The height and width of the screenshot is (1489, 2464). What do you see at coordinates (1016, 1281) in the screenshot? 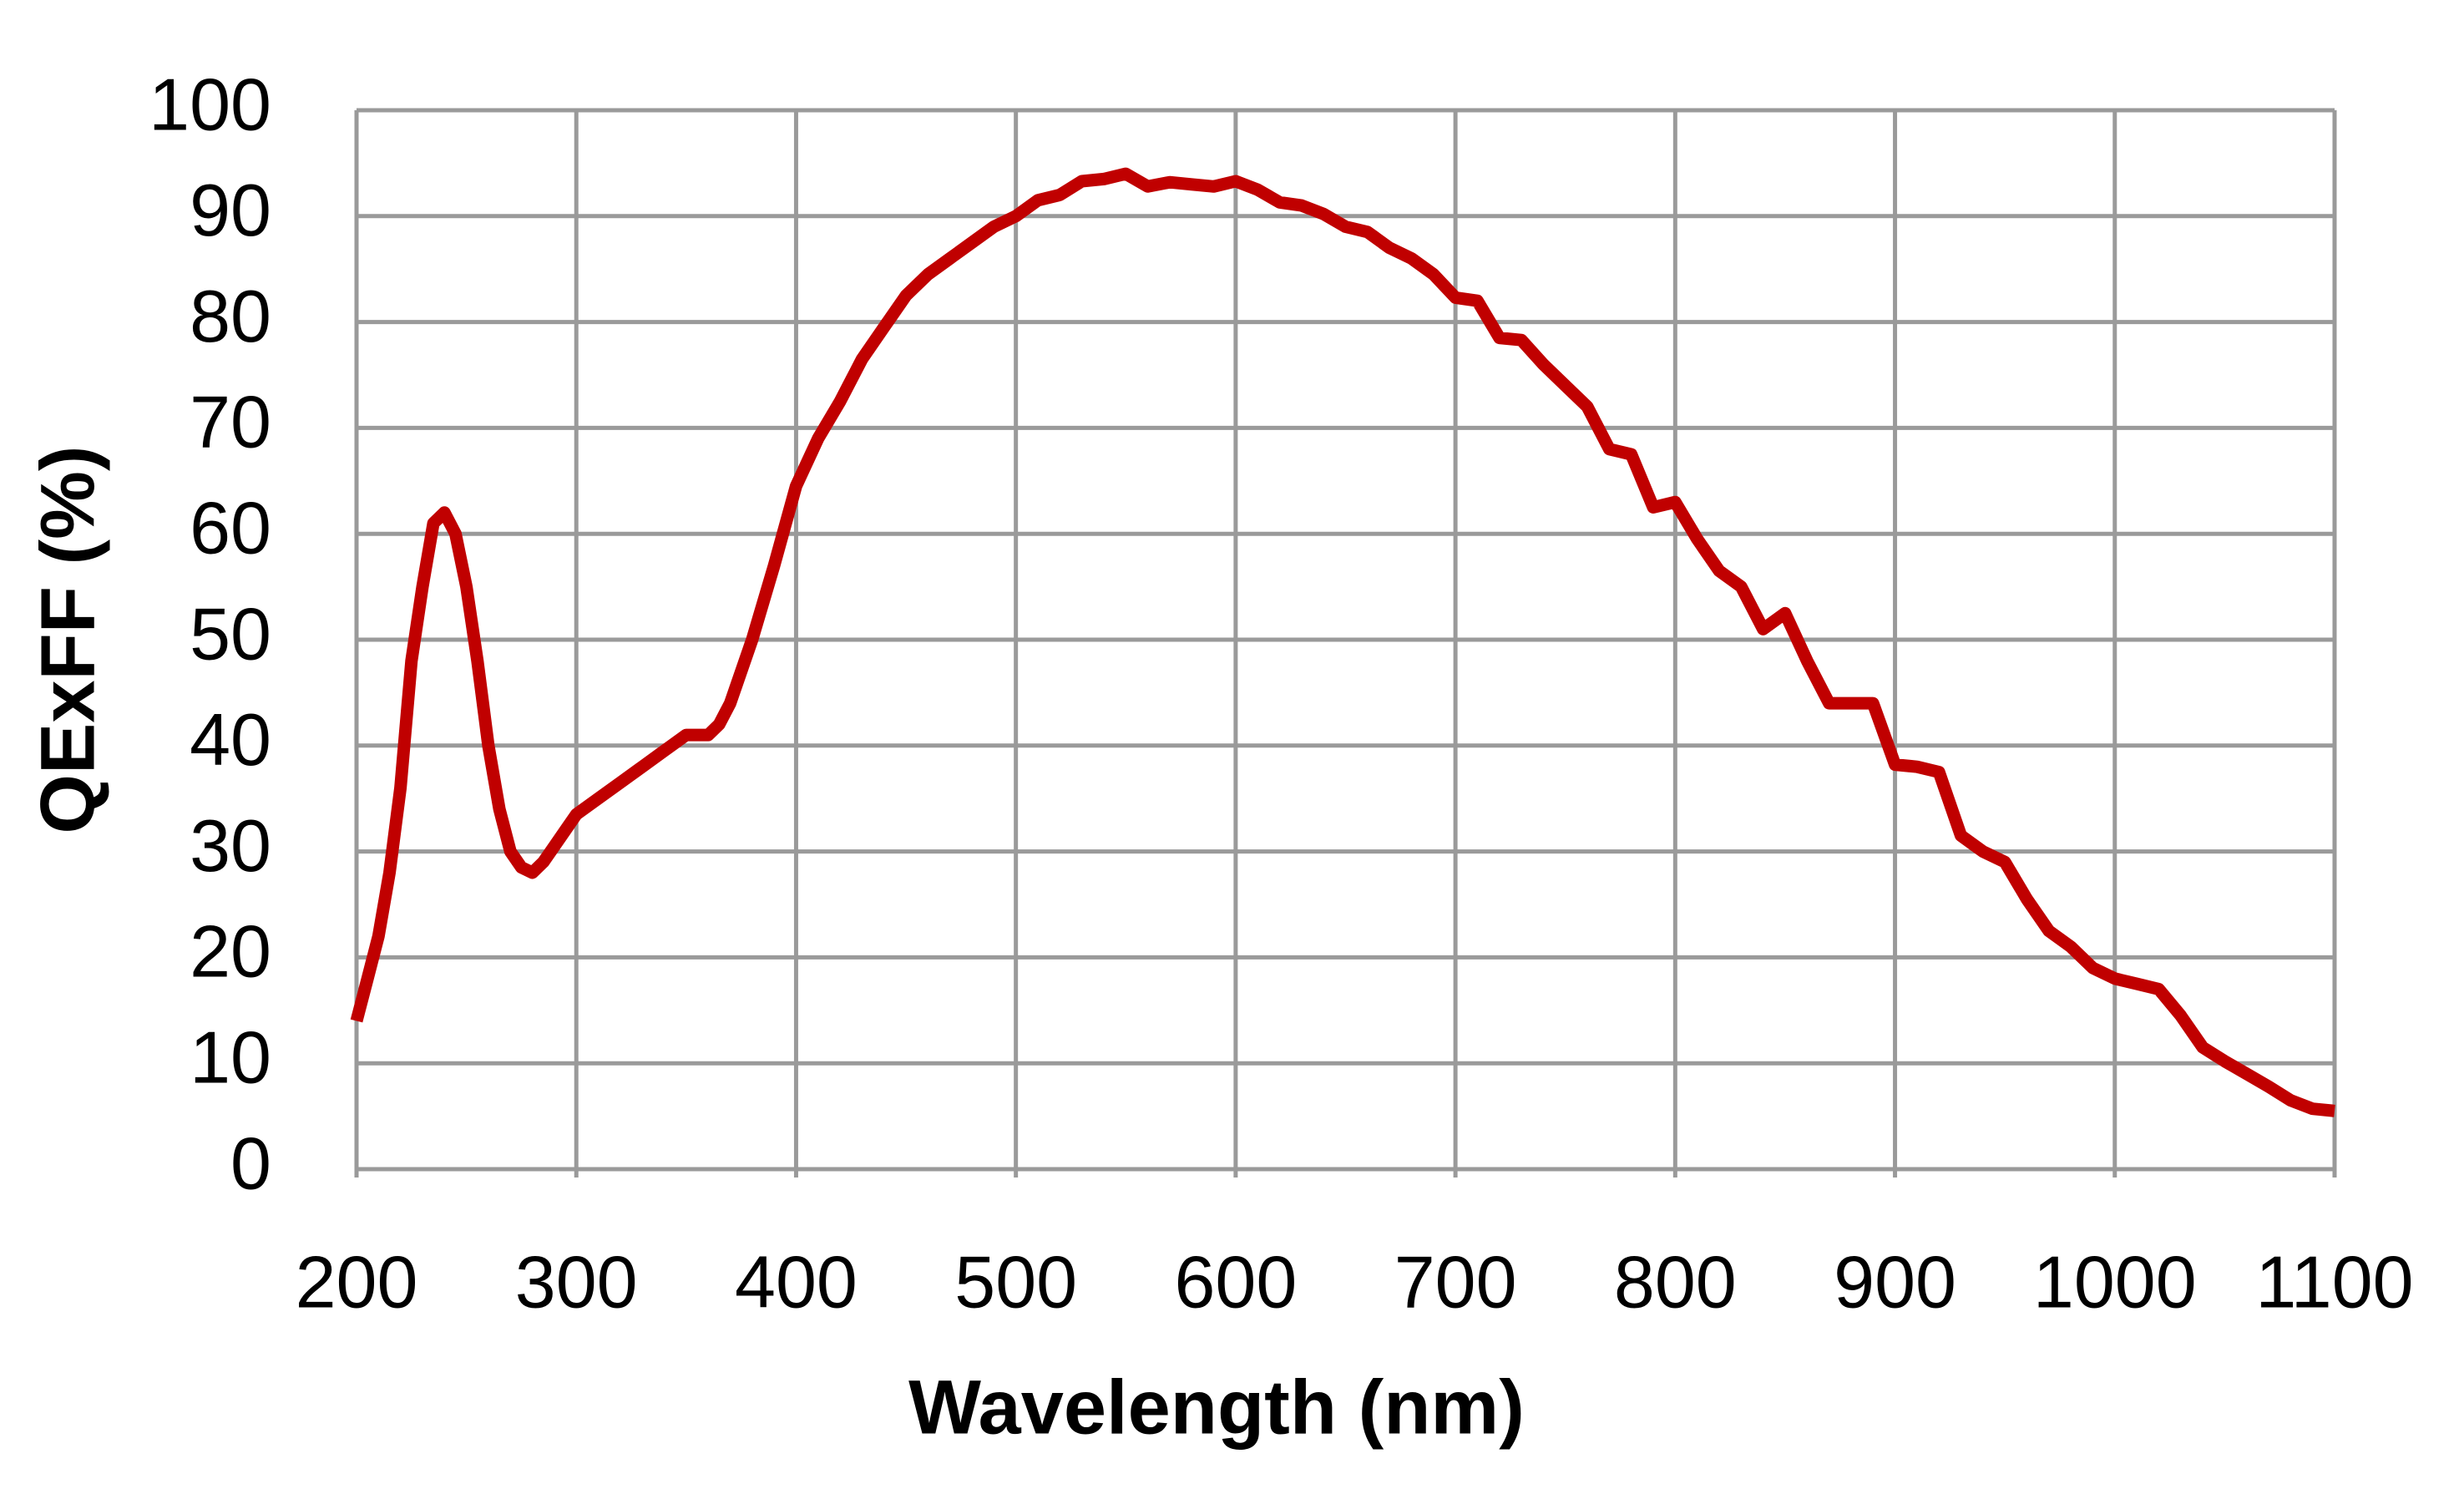
I see `x-tick-label: 500` at bounding box center [1016, 1281].